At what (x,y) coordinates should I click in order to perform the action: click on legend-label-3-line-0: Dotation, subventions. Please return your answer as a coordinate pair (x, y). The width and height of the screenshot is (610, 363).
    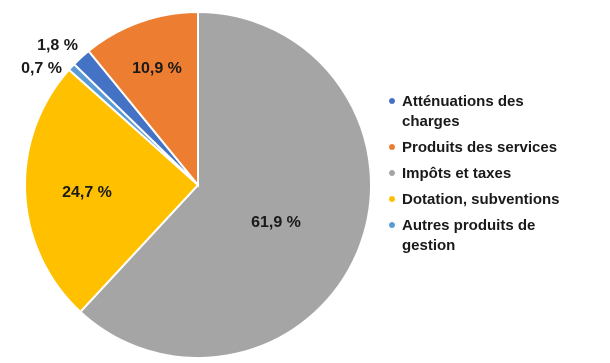
    Looking at the image, I should click on (481, 199).